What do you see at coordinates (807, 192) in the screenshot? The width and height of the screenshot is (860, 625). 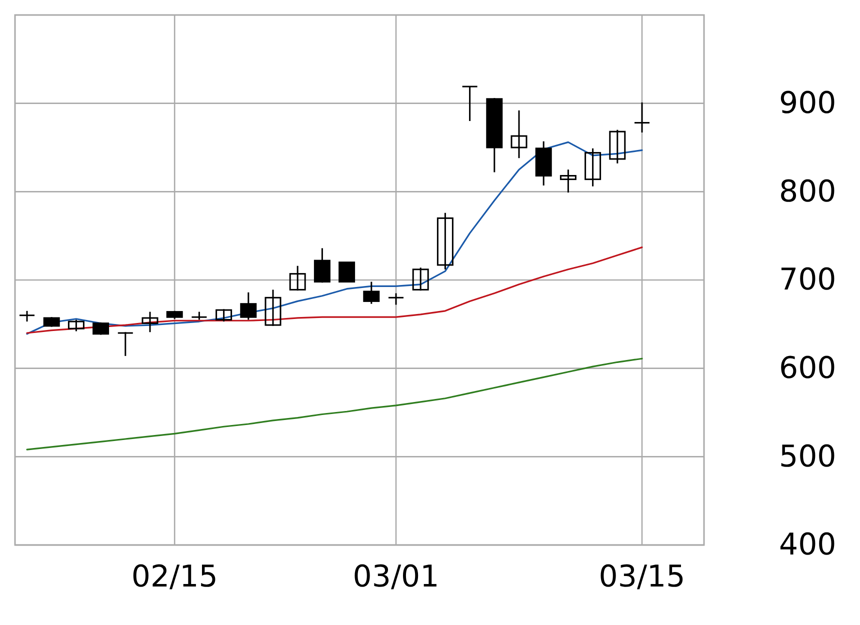 I see `y-tick-label: 800` at bounding box center [807, 192].